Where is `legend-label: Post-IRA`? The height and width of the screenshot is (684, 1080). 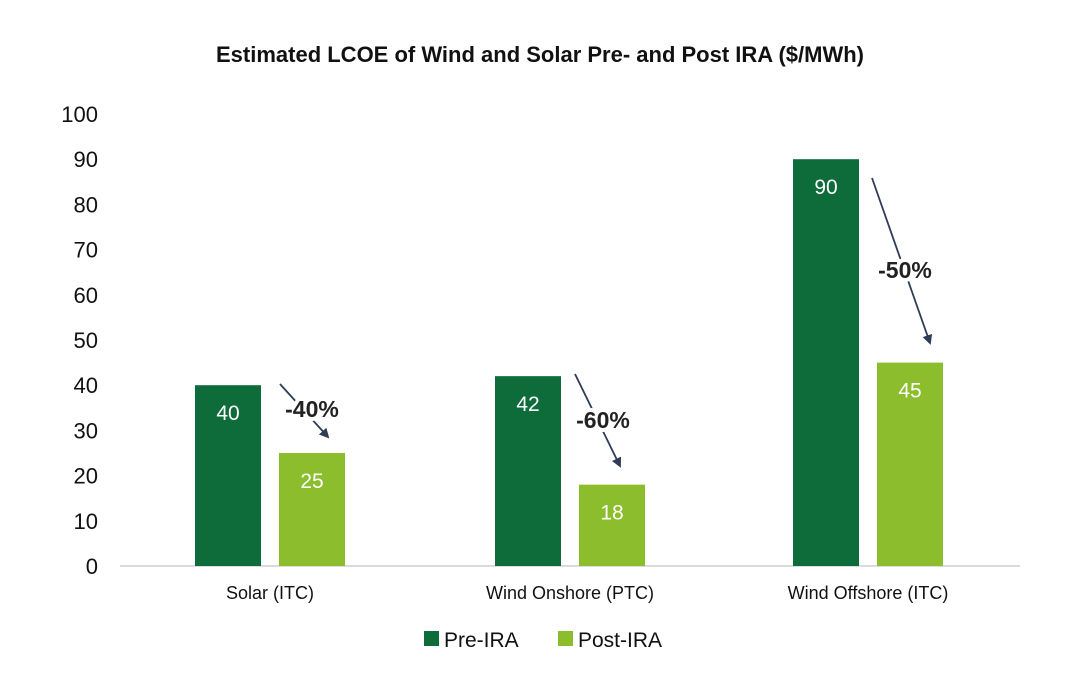
legend-label: Post-IRA is located at coordinates (620, 640).